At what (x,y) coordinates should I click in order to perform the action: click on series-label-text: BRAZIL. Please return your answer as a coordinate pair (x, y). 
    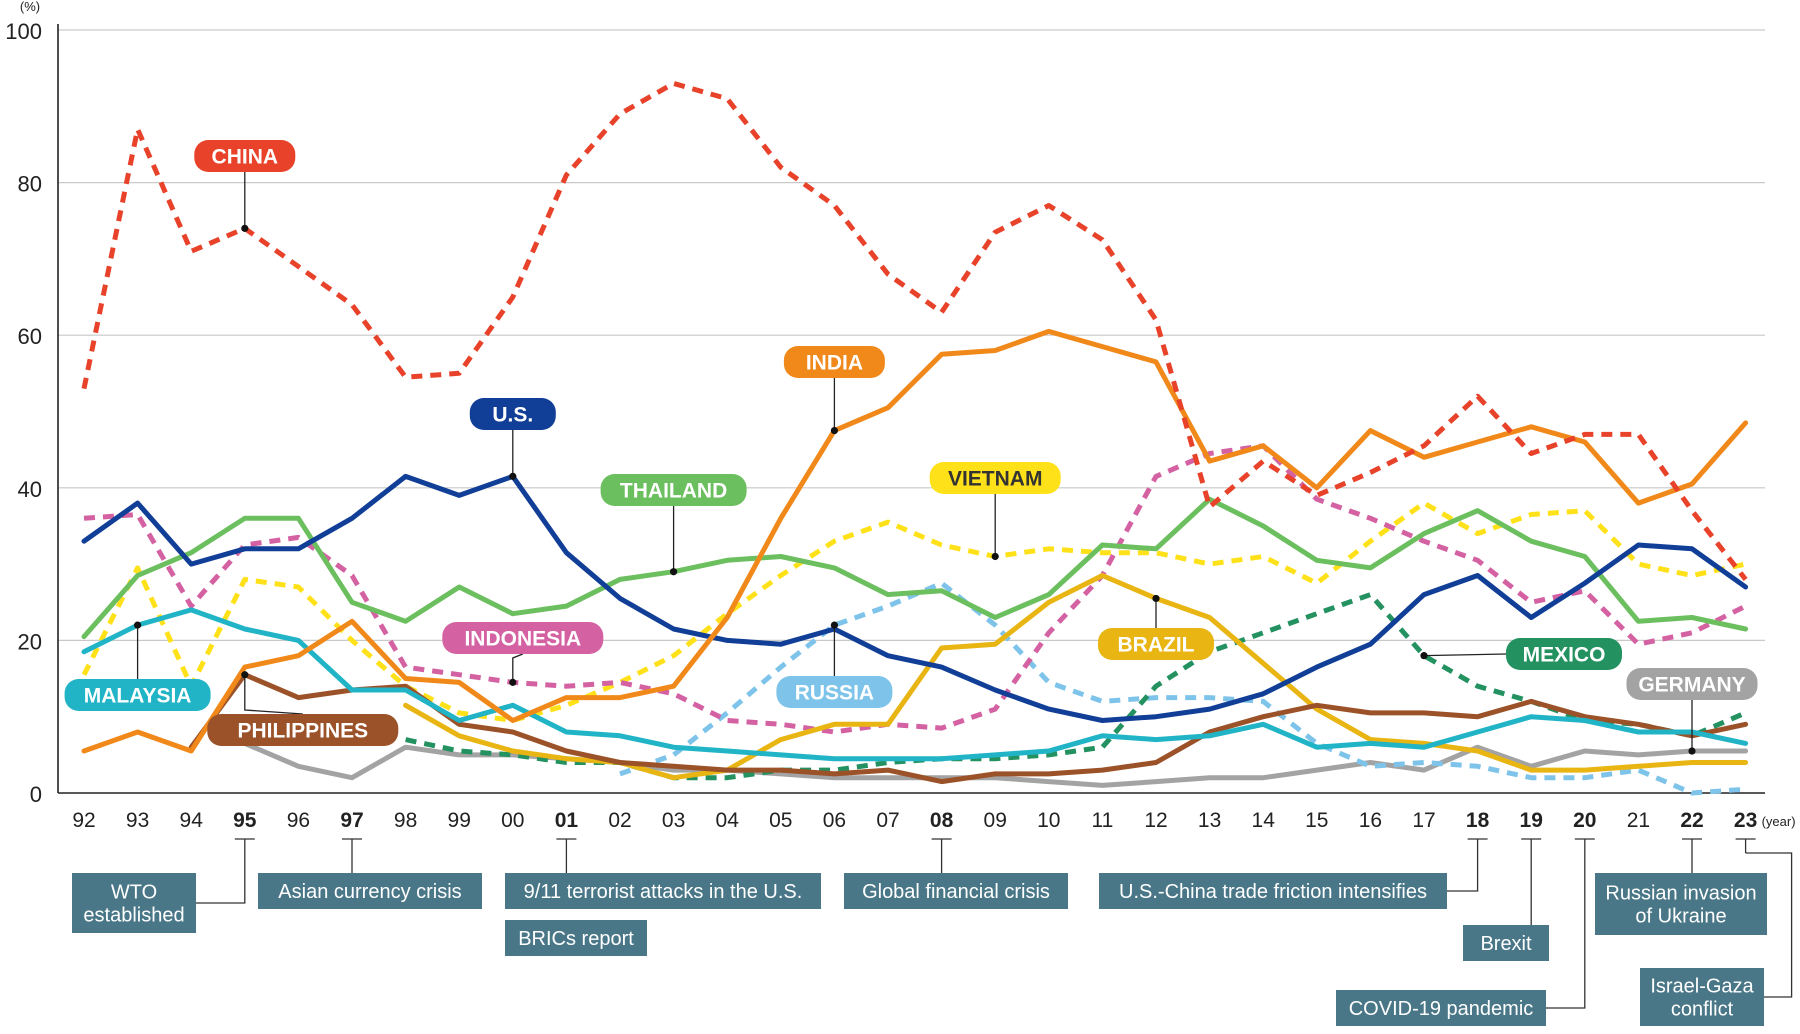
    Looking at the image, I should click on (1156, 645).